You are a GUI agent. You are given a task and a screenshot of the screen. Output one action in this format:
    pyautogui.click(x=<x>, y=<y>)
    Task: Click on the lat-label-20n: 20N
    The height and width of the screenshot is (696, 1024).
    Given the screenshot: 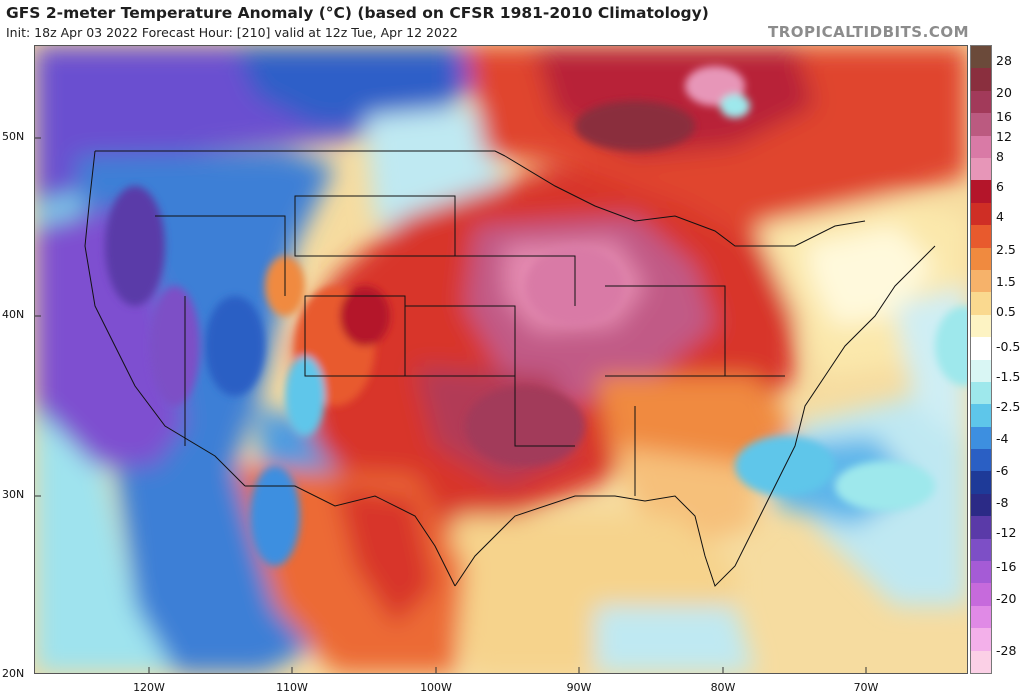 What is the action you would take?
    pyautogui.click(x=13, y=673)
    